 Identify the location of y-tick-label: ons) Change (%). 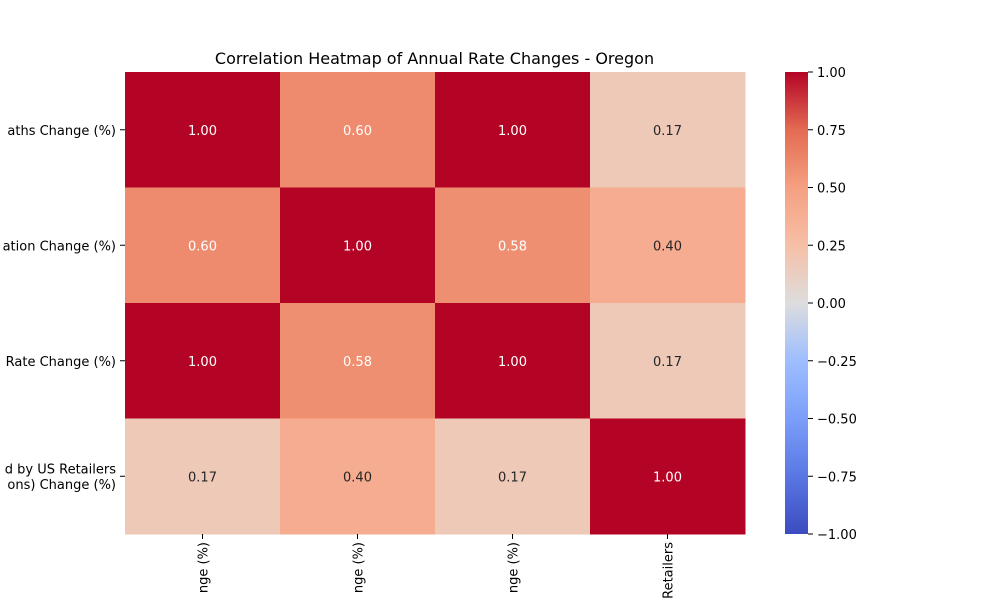
(61, 485).